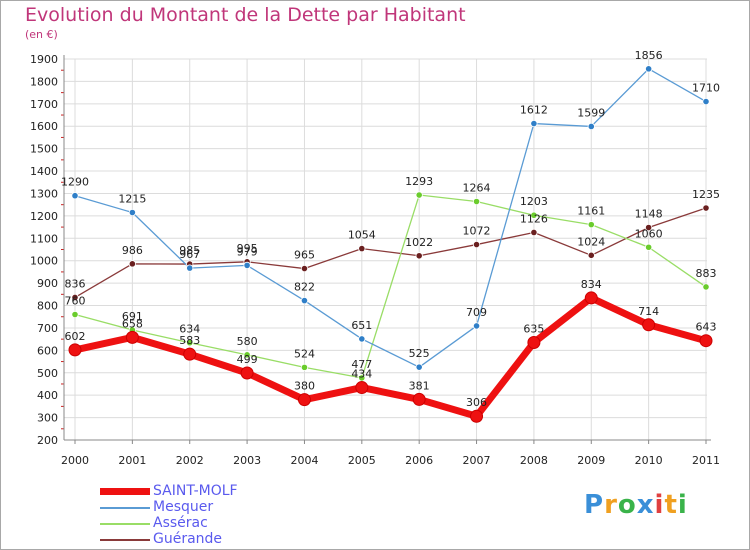  What do you see at coordinates (47, 373) in the screenshot?
I see `y-tick-label: 500` at bounding box center [47, 373].